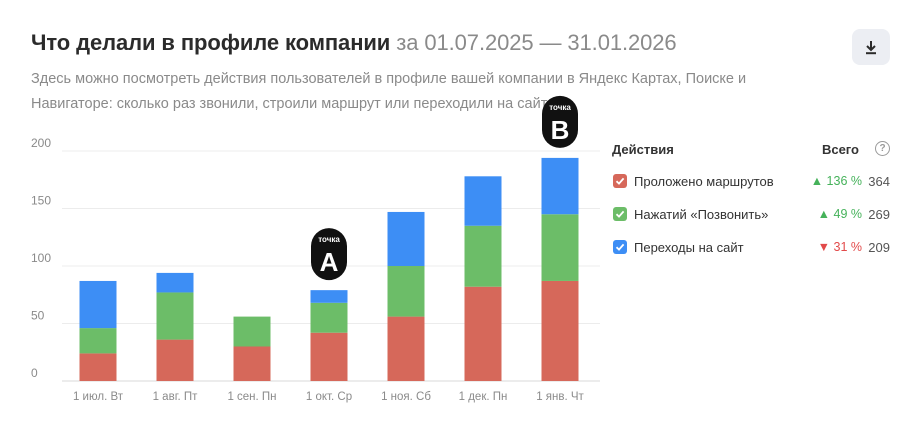 The width and height of the screenshot is (920, 430). Describe the element at coordinates (879, 214) in the screenshot. I see `legend-item-total: 269` at that location.